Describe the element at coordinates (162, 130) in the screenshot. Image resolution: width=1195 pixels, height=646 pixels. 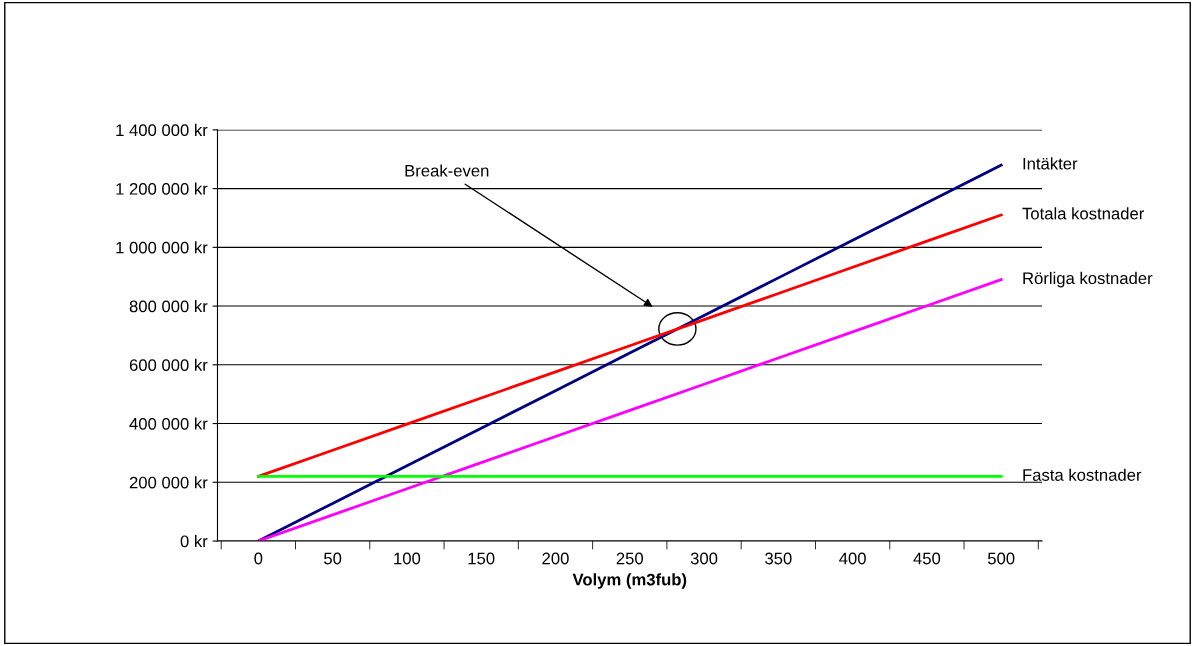
I see `y-tick-label: 1 400 000 kr` at that location.